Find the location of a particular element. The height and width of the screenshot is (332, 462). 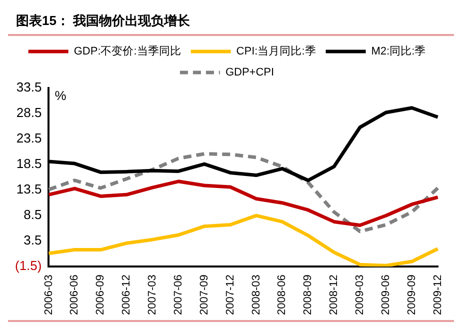

legend-label: CPI:当月同比:季 is located at coordinates (276, 51).